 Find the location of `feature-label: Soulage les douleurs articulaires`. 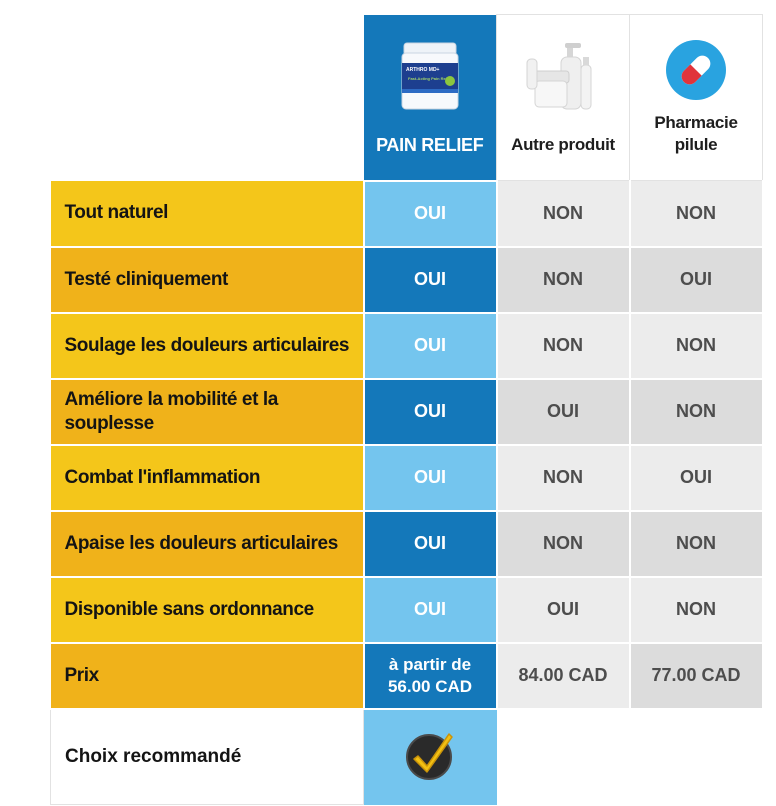

feature-label: Soulage les douleurs articulaires is located at coordinates (207, 346).